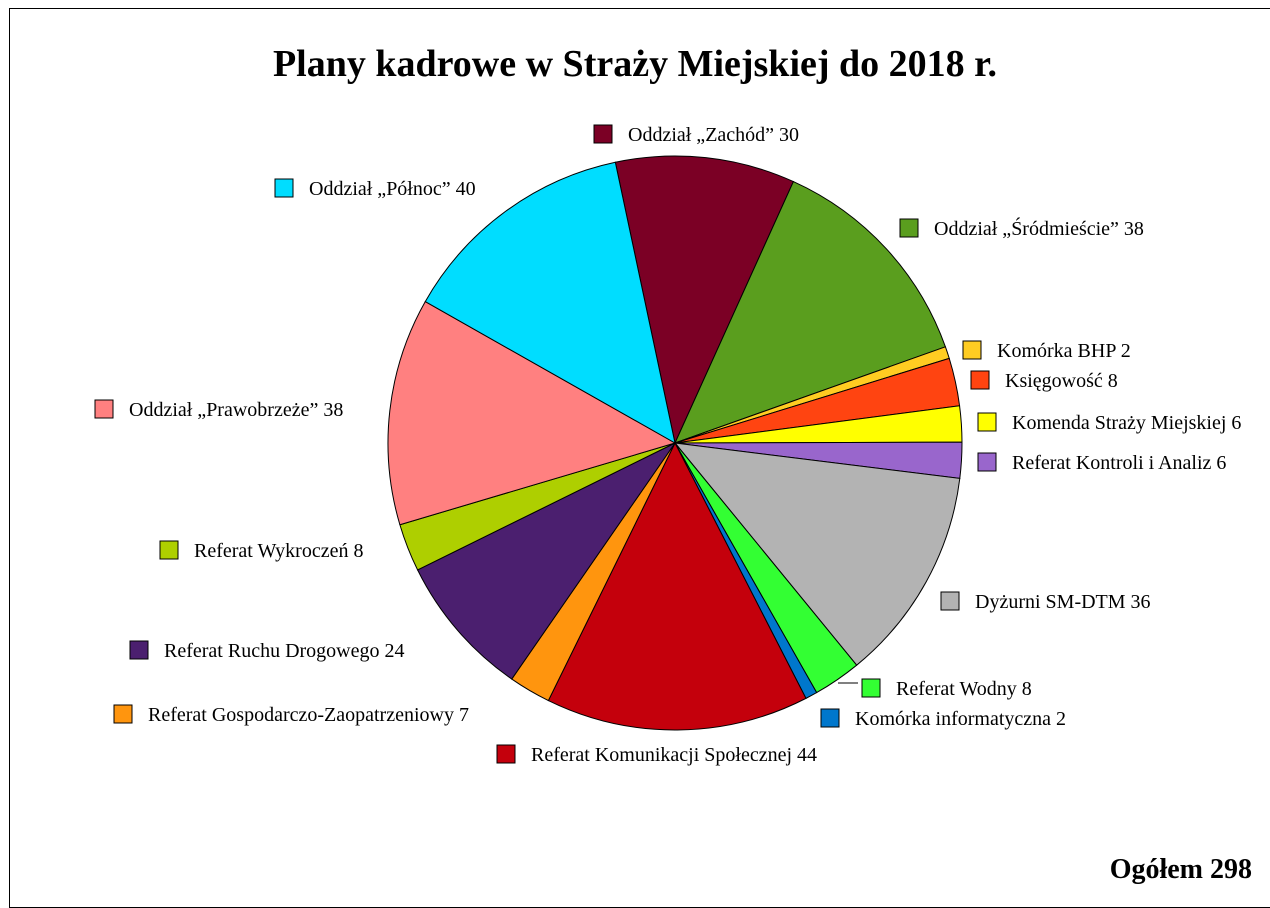  Describe the element at coordinates (1061, 381) in the screenshot. I see `legend-label-ksiegowosc-8: Księgowość 8` at that location.